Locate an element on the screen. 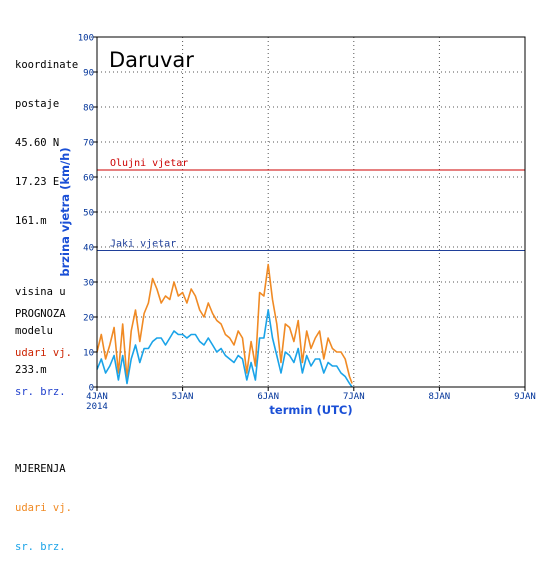 The image size is (550, 567). y-tick-labels: 0 10 20 30 40 50 60 70 80 90 100 is located at coordinates (87, 214).